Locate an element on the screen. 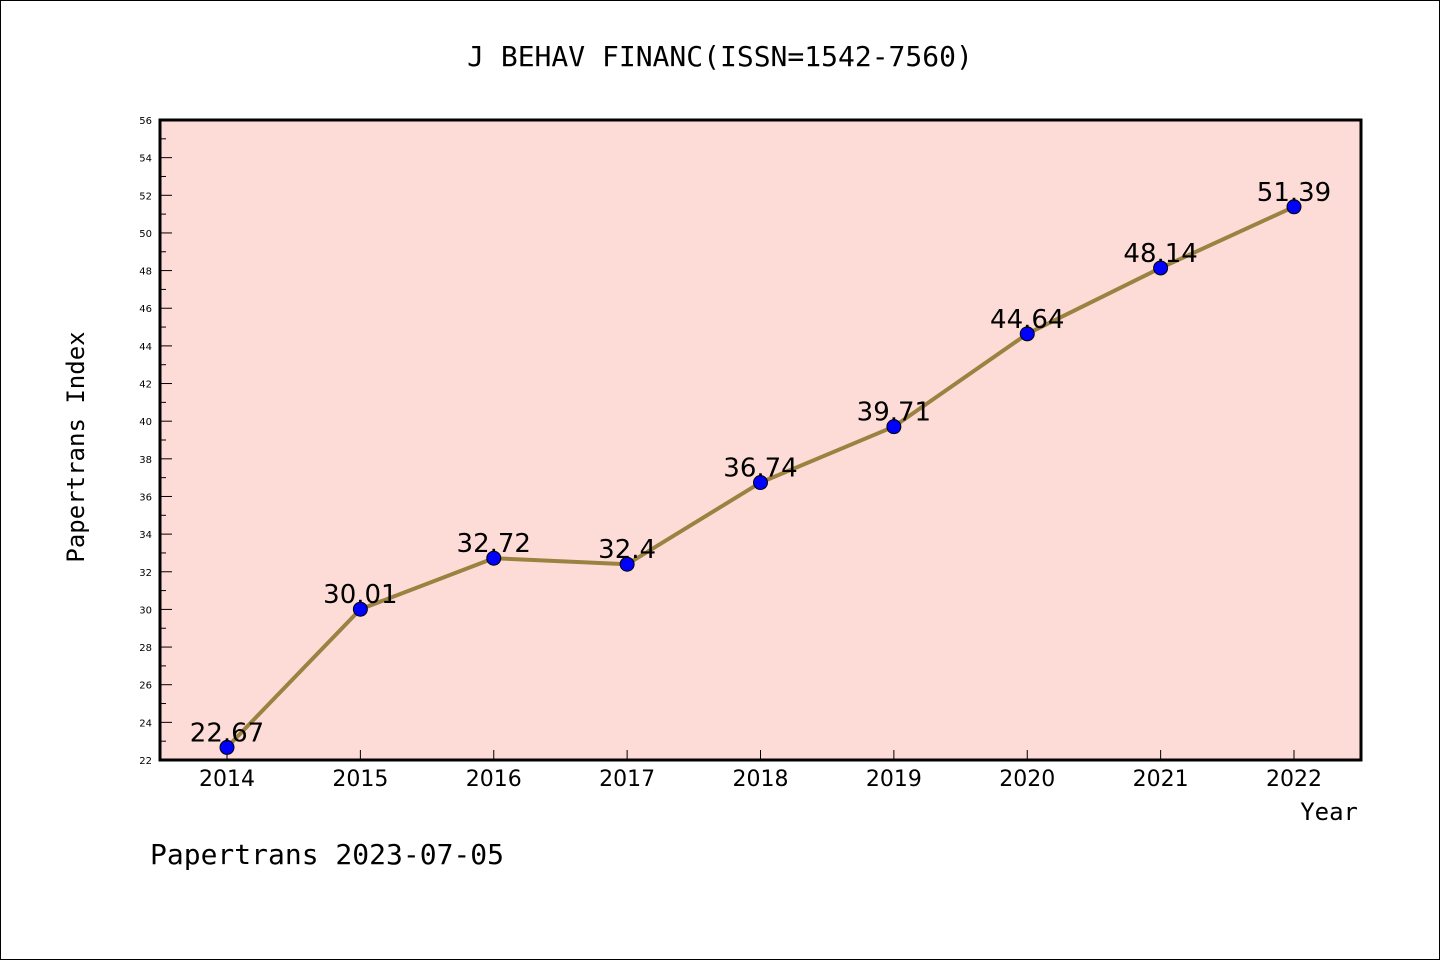 The width and height of the screenshot is (1440, 960). x-axis-label: Year is located at coordinates (1329, 812).